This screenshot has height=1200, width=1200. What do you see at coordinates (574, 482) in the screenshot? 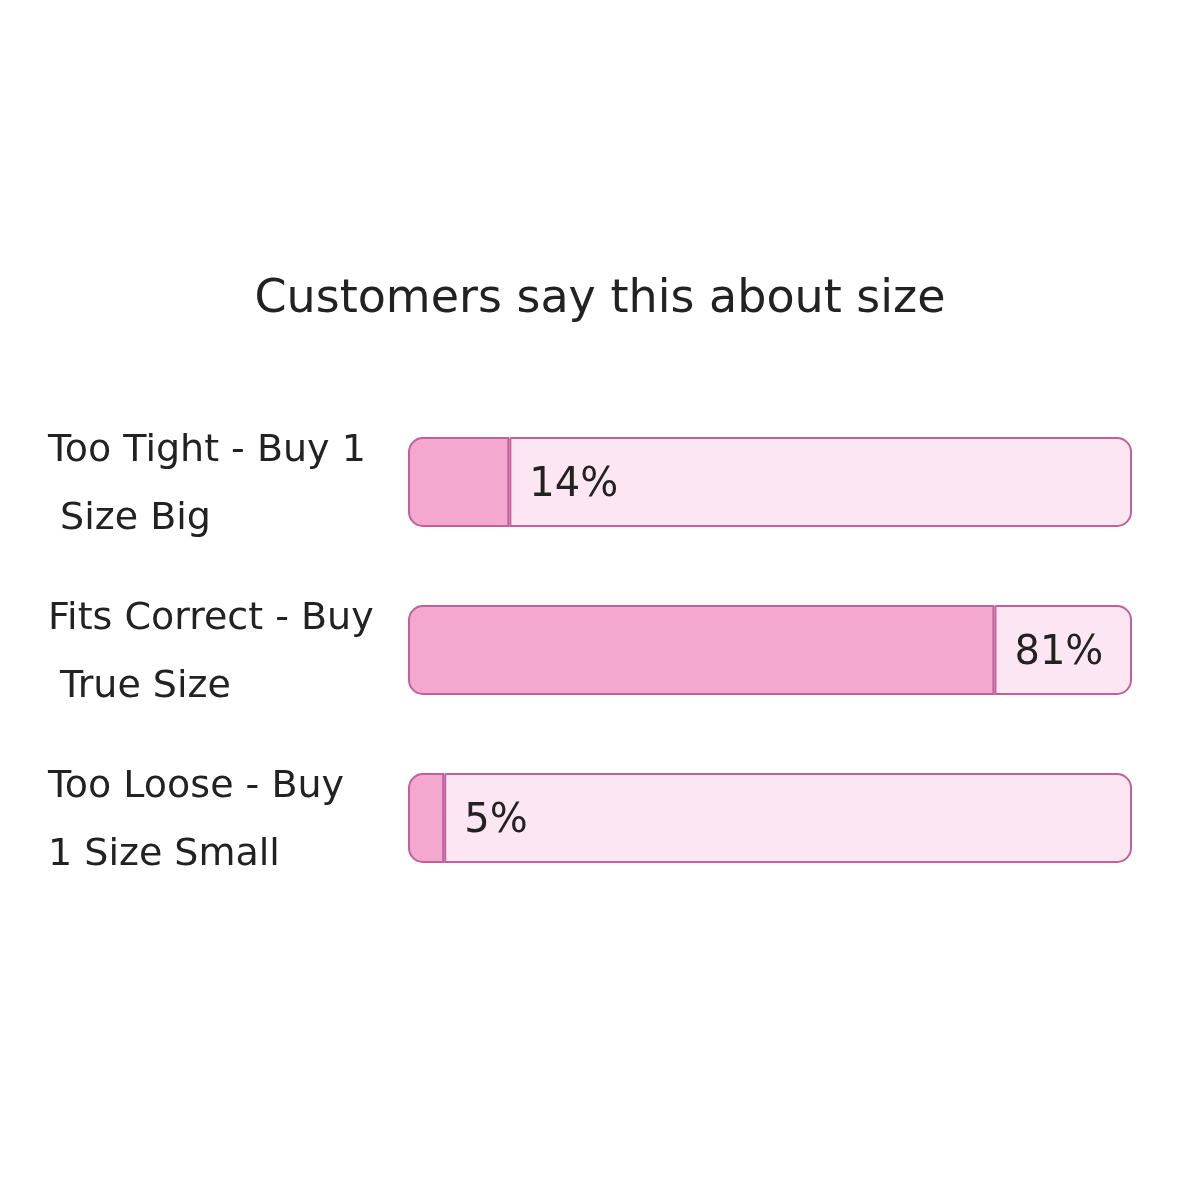
I see `data-label: 14%` at bounding box center [574, 482].